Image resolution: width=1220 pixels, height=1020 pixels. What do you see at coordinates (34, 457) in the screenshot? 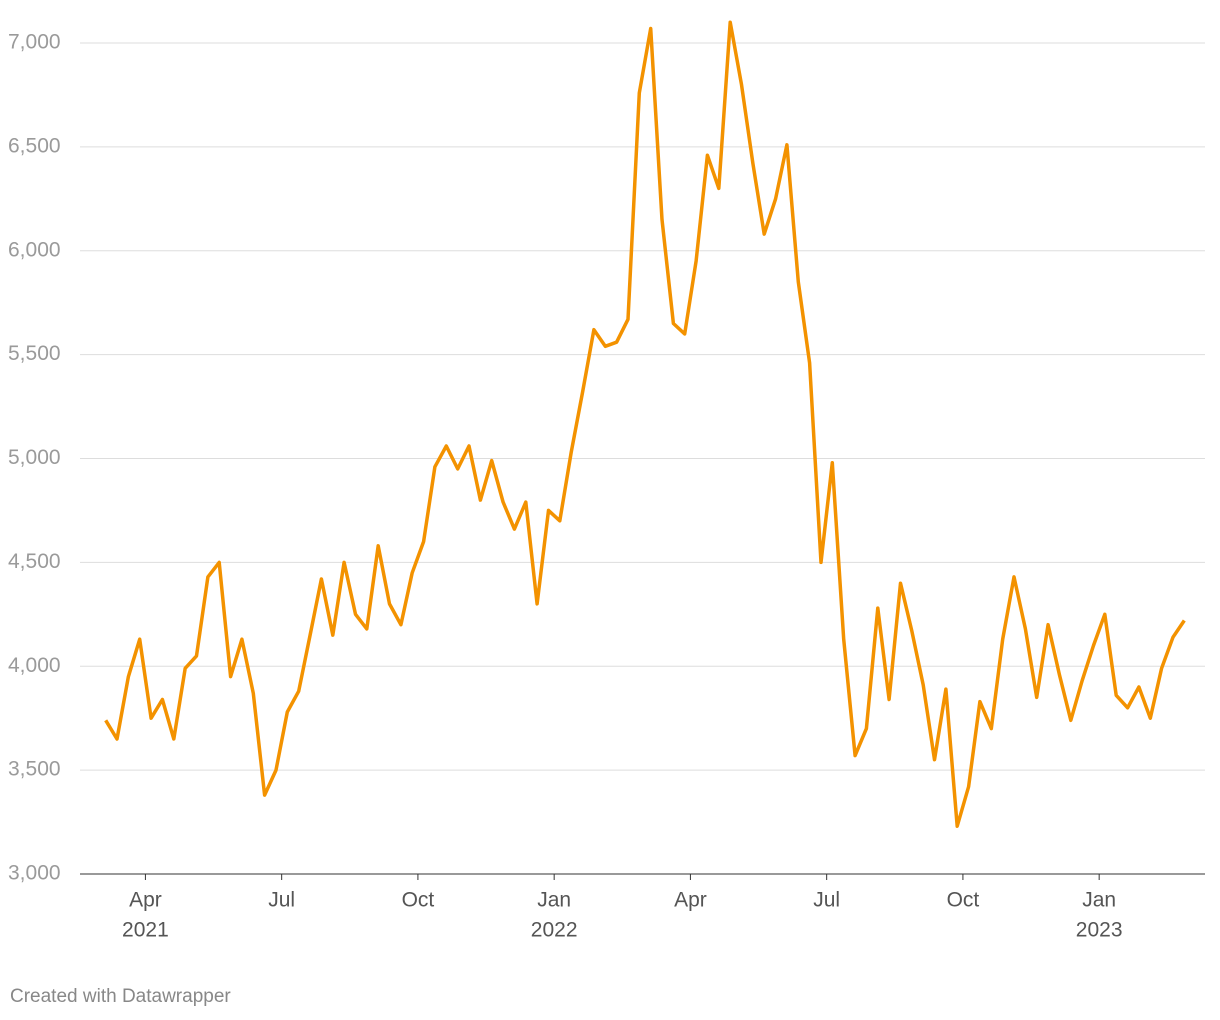
I see `y-tick-label: 5,000` at bounding box center [34, 457].